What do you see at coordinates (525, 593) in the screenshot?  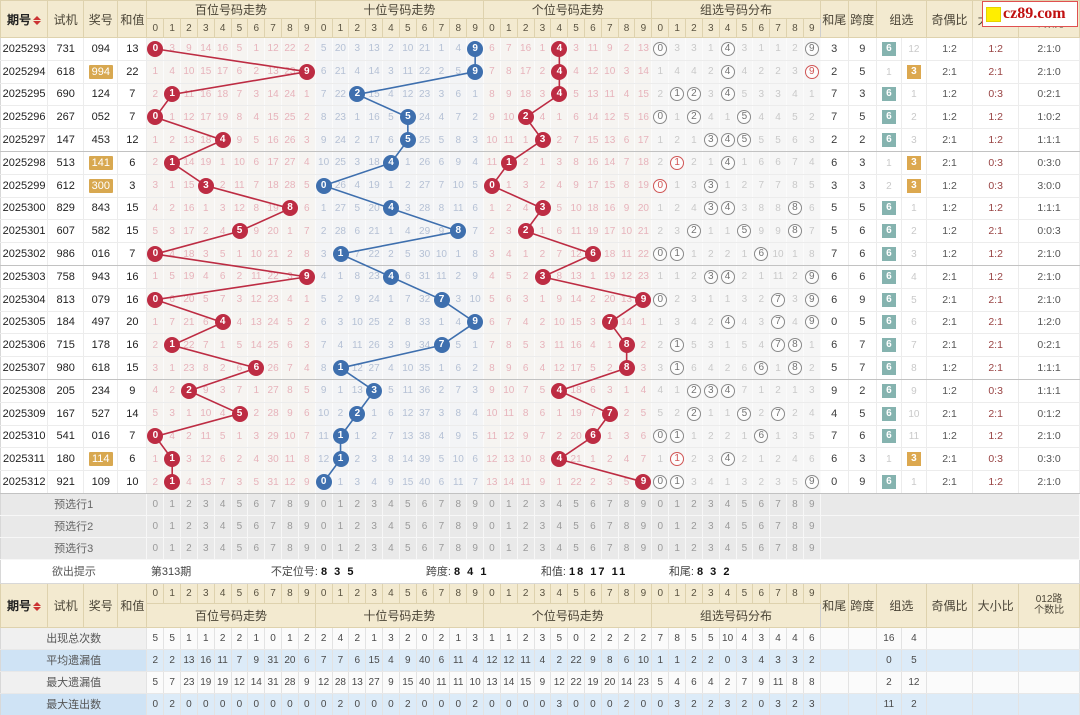 I see `bottom-digit-header: 2` at bounding box center [525, 593].